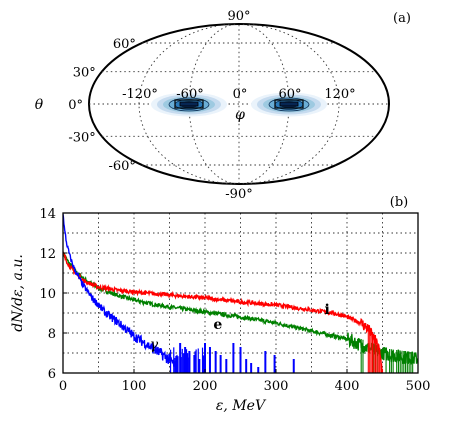 This screenshot has width=452, height=433. I want to click on lon-tick-label: 60°, so click(289, 94).